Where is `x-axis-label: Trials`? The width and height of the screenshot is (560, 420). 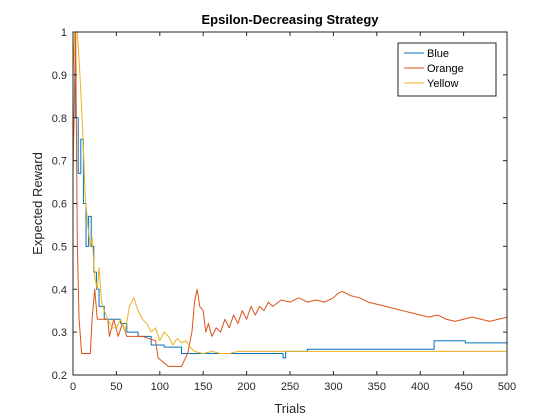 x-axis-label: Trials is located at coordinates (290, 408).